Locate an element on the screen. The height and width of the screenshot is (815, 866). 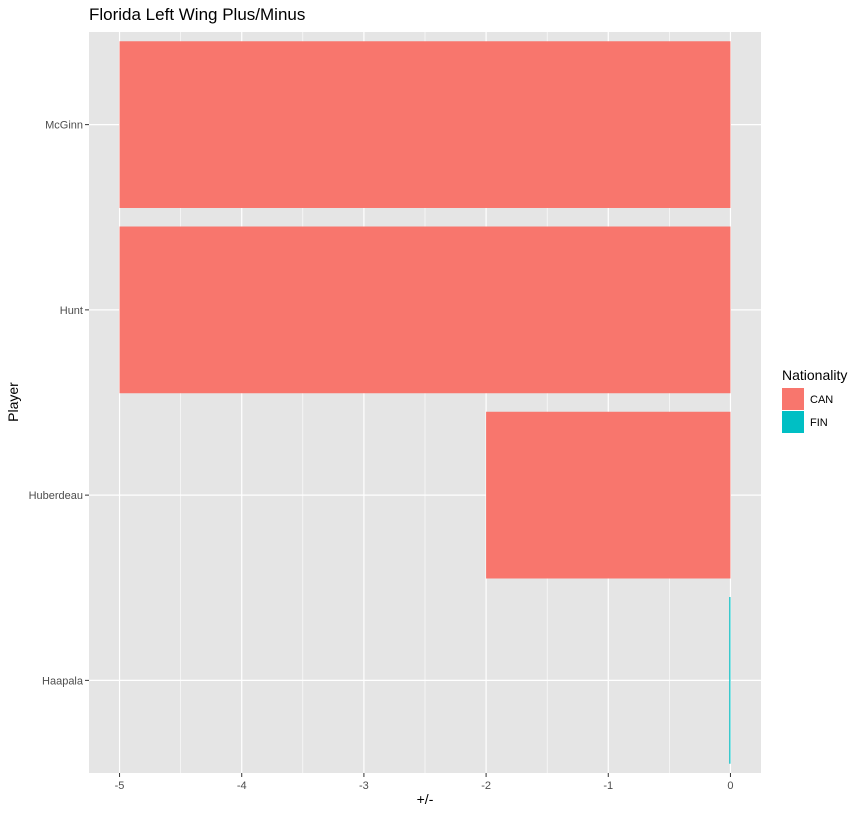
y-axis: McGinn Hunt Huberdeau Haapala is located at coordinates (59, 403).